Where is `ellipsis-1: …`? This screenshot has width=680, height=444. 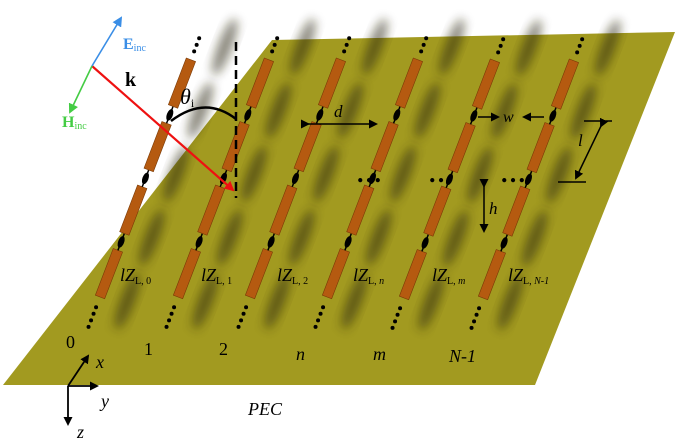 ellipsis-1: … is located at coordinates (369, 173).